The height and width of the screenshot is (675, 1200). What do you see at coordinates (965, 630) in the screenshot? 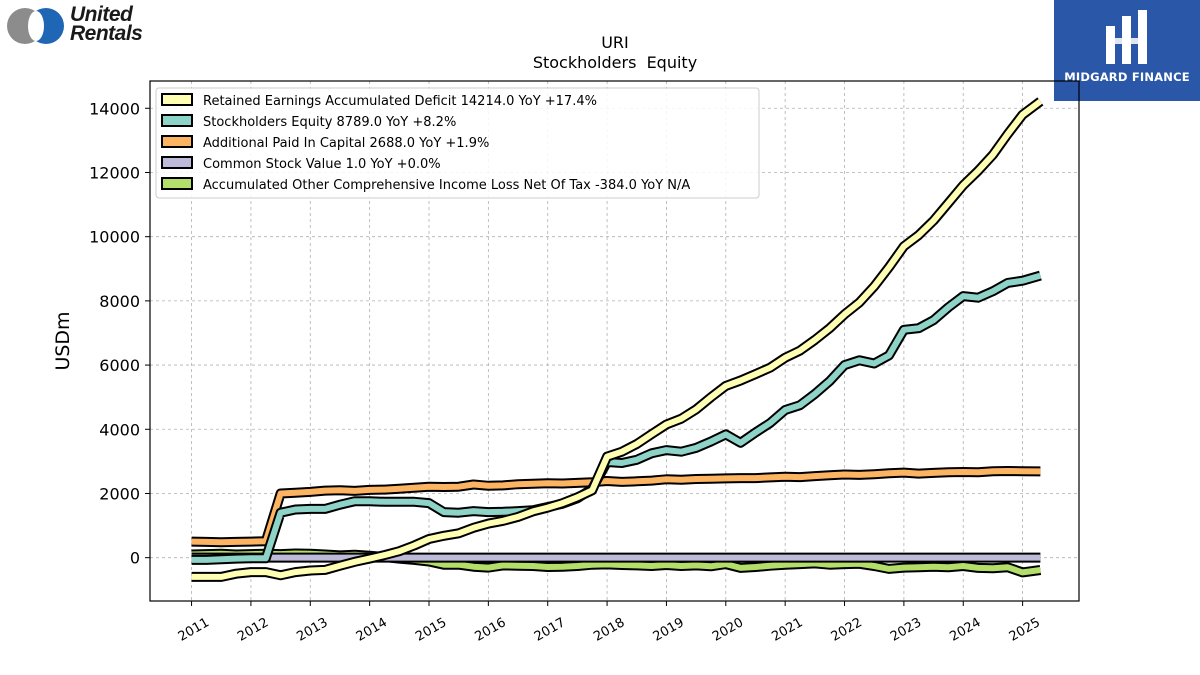
I see `x-tick-label: 2024` at bounding box center [965, 630].